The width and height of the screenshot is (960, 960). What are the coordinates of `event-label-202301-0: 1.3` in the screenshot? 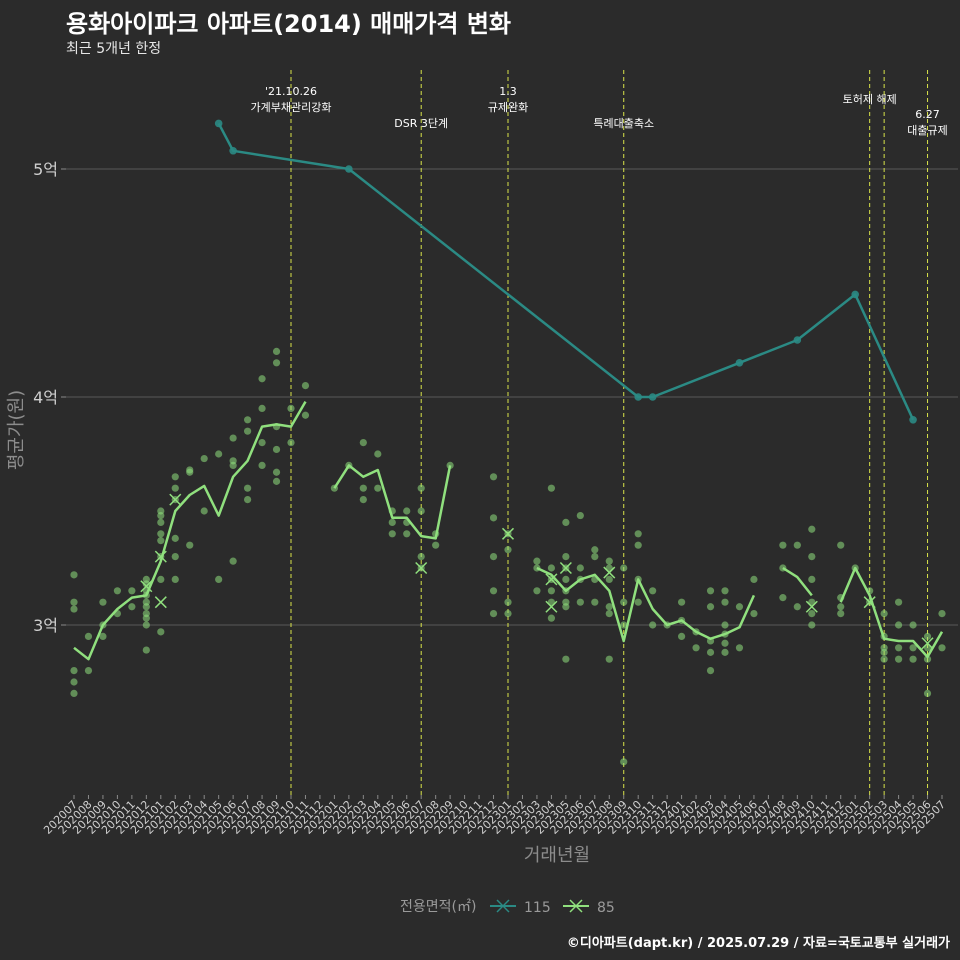 It's located at (508, 91).